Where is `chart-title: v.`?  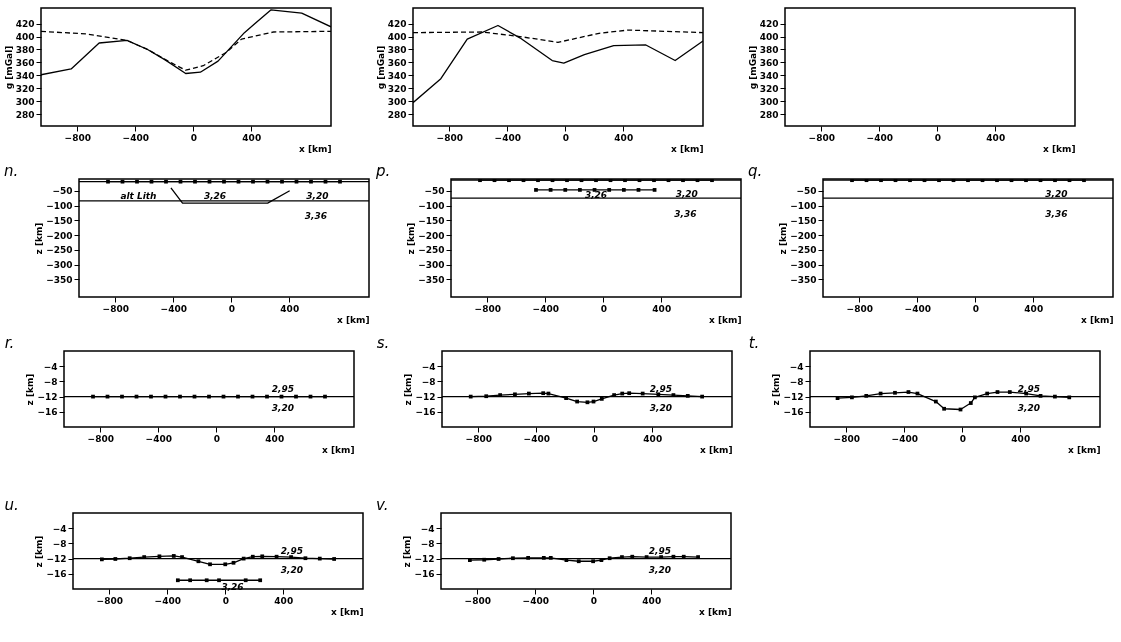 chart-title: v. is located at coordinates (382, 505).